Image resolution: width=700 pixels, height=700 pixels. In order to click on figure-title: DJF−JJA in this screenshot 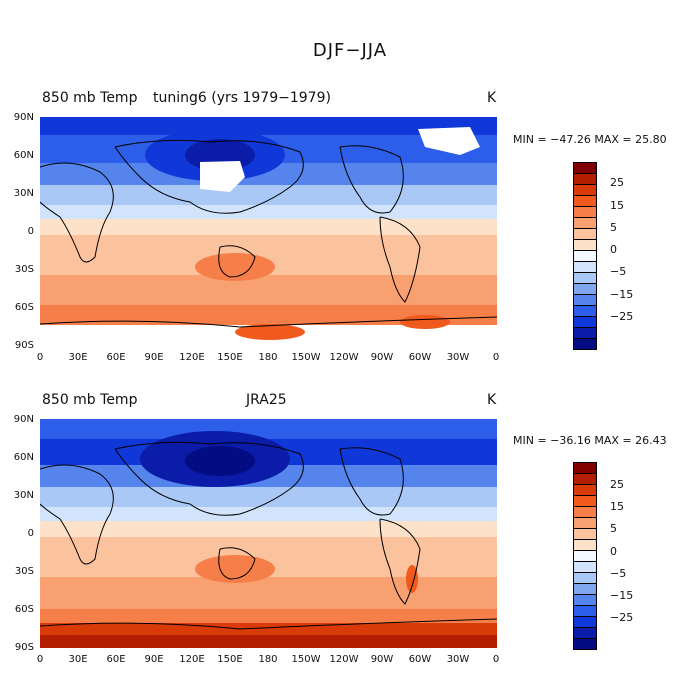, I will do `click(350, 50)`.